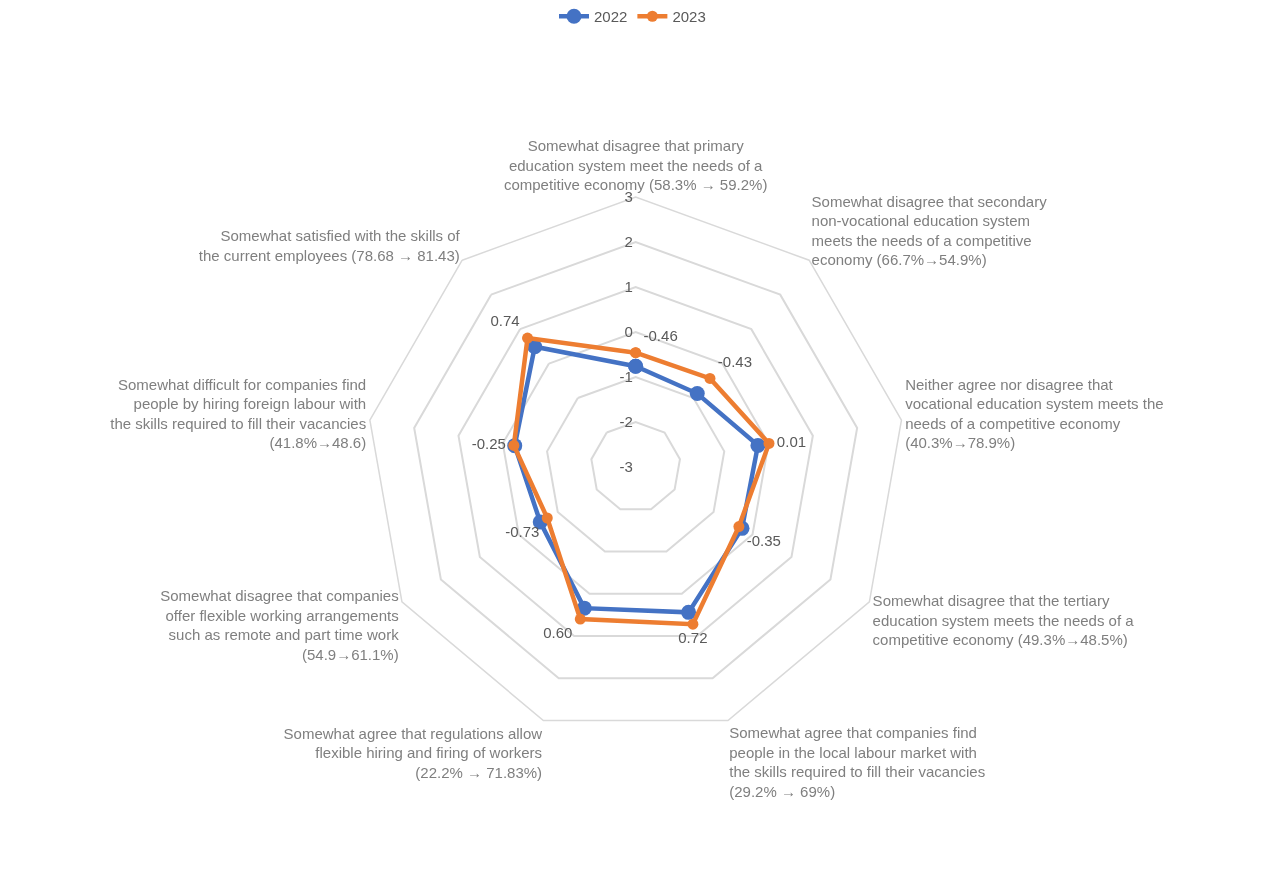 The width and height of the screenshot is (1265, 872). I want to click on data-label: -0.43, so click(735, 361).